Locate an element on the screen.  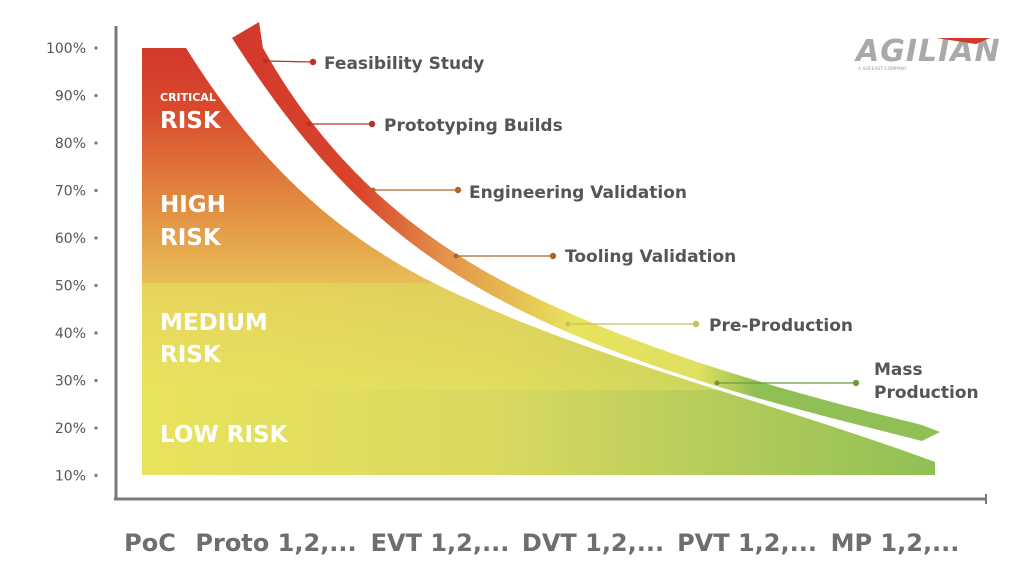
y-tick-label: 40% is located at coordinates (70, 334).